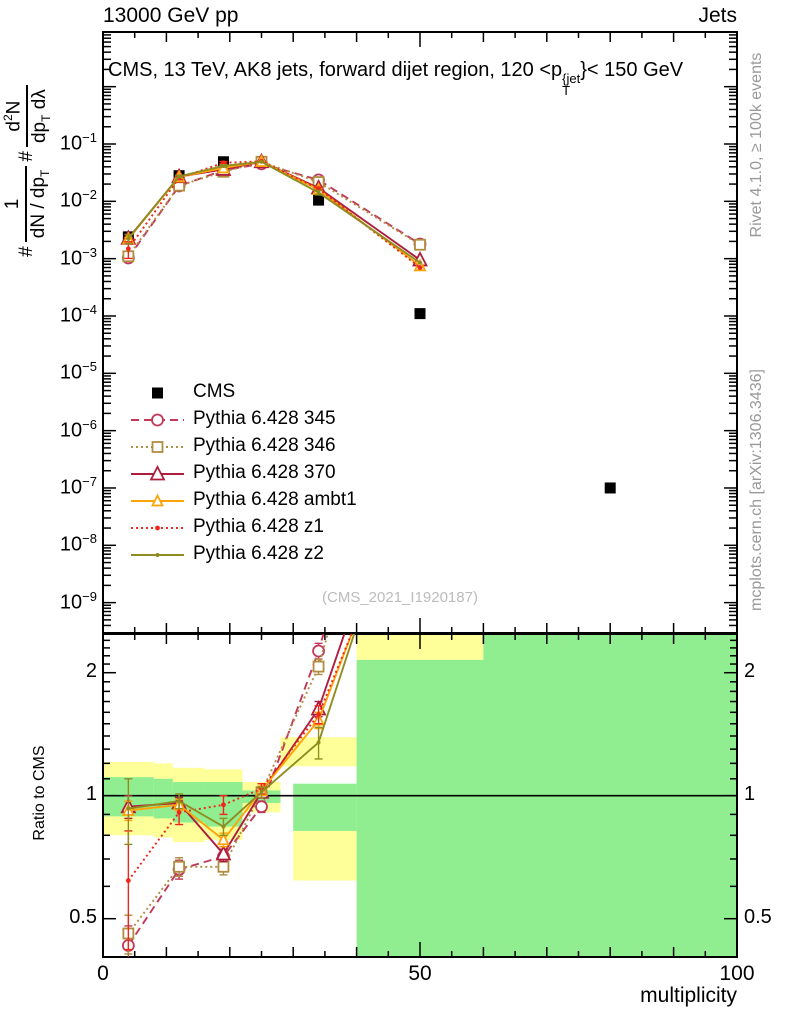 The image size is (786, 1024). What do you see at coordinates (78, 429) in the screenshot?
I see `main-y-tick-label: 10⁻⁶` at bounding box center [78, 429].